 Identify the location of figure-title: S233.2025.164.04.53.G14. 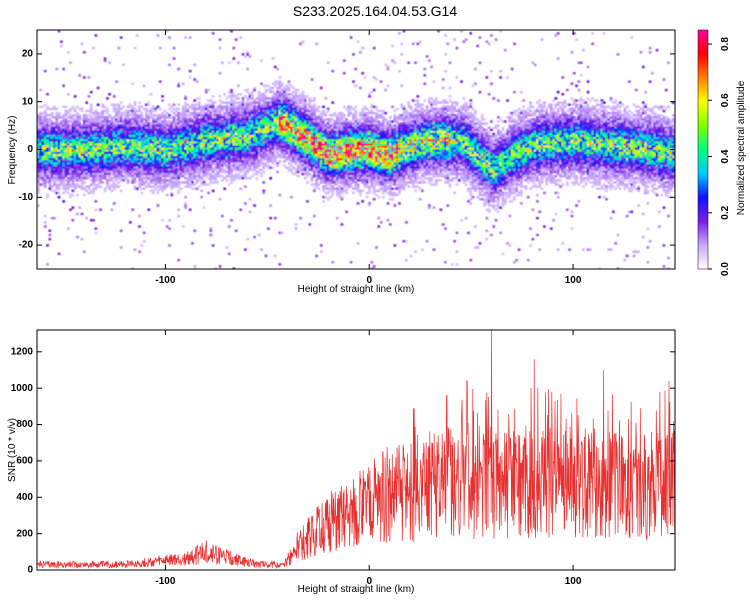
(375, 11).